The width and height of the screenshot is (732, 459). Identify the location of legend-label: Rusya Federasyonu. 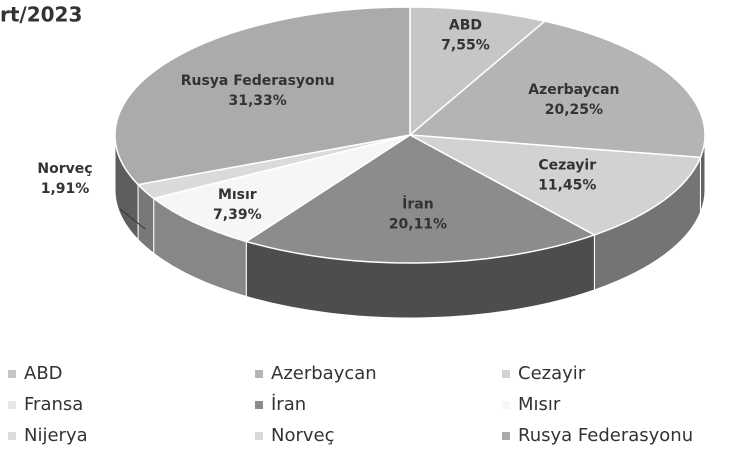
(605, 435).